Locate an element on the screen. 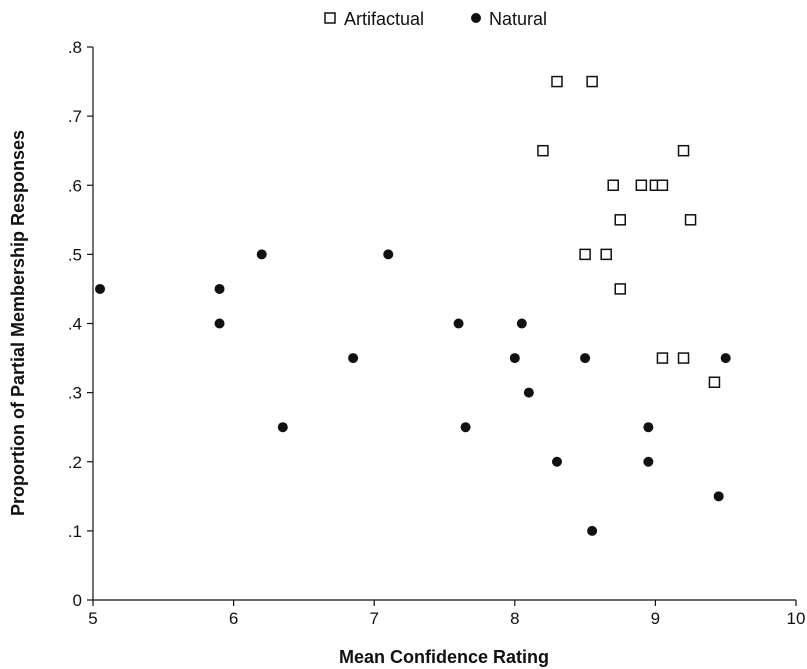  y-tick-label: .4 is located at coordinates (75, 324).